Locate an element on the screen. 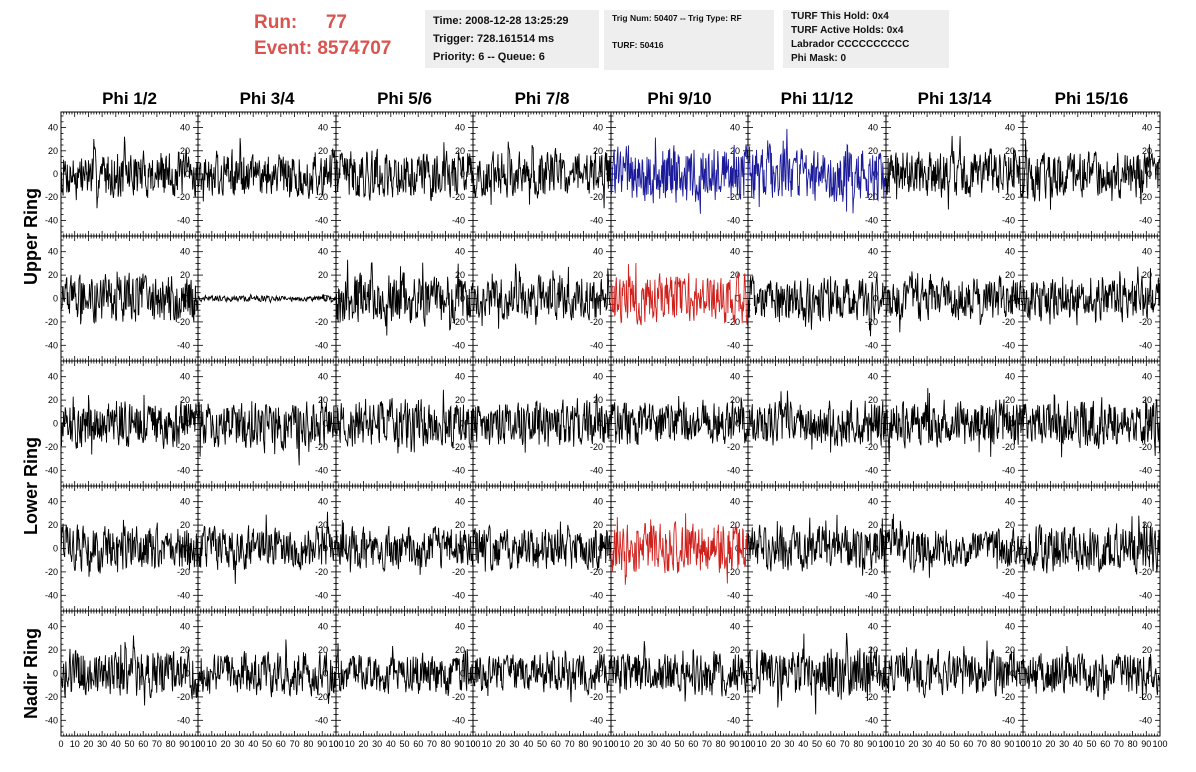 The image size is (1196, 772). column-title: Phi 15/16 is located at coordinates (1092, 98).